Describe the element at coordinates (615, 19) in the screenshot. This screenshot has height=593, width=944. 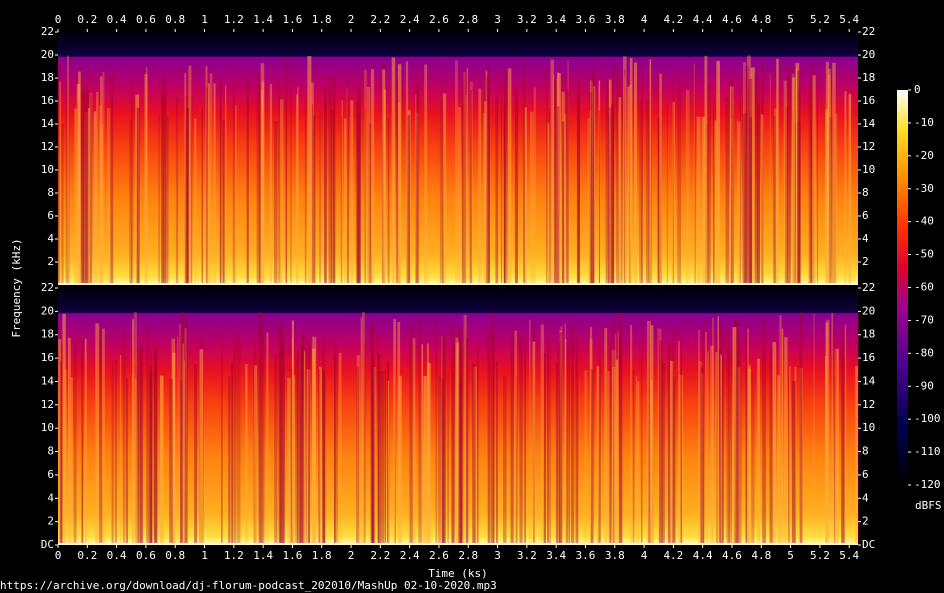
I see `x-tick-label: 3.8` at that location.